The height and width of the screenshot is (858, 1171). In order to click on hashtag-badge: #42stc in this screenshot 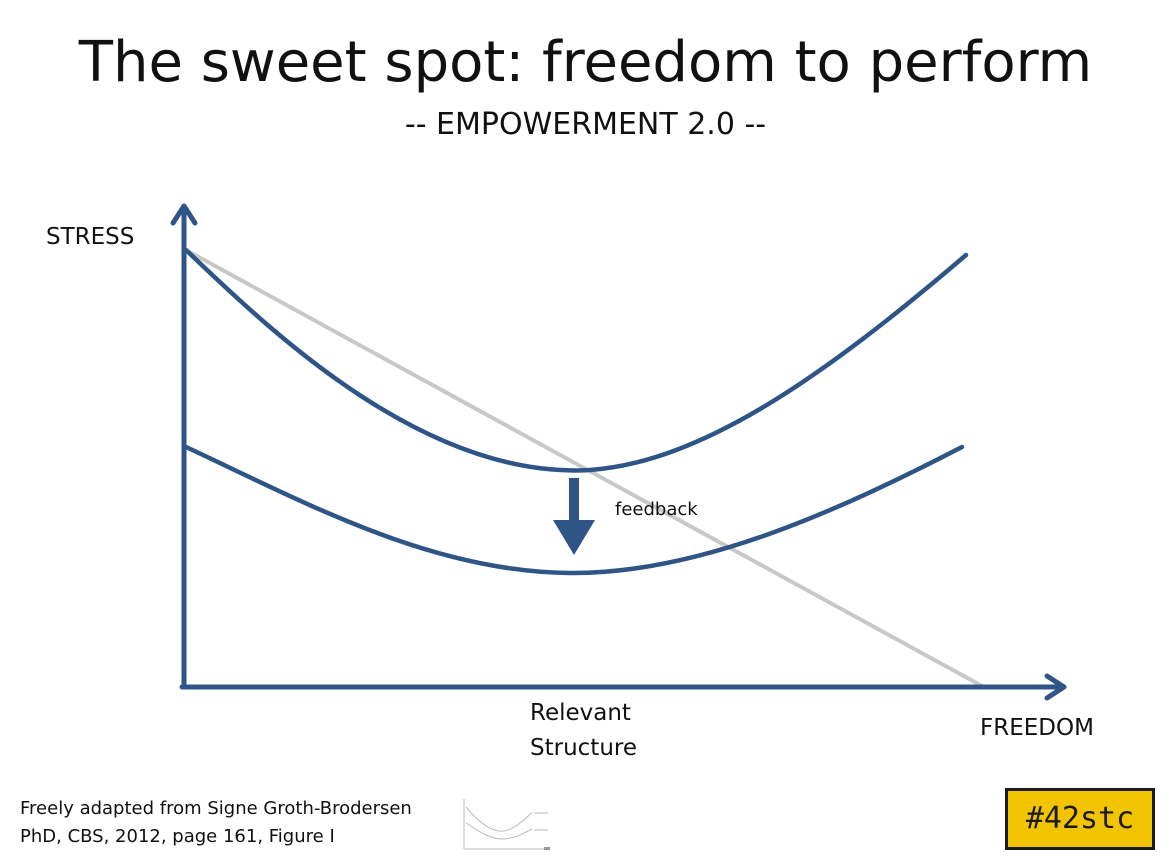, I will do `click(1080, 819)`.